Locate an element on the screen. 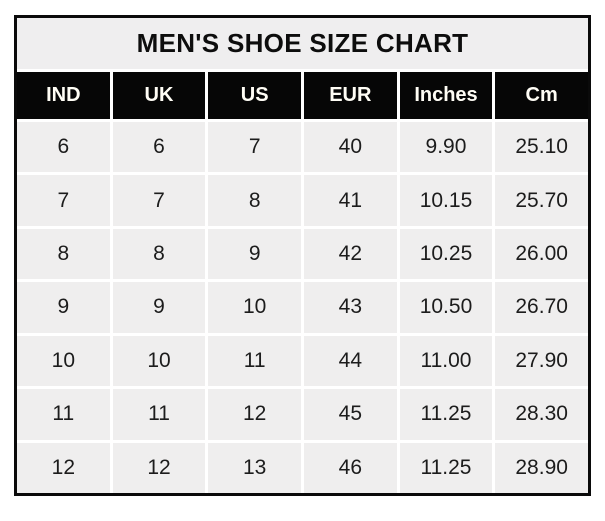 This screenshot has width=605, height=521. table-cell: 43 is located at coordinates (350, 307).